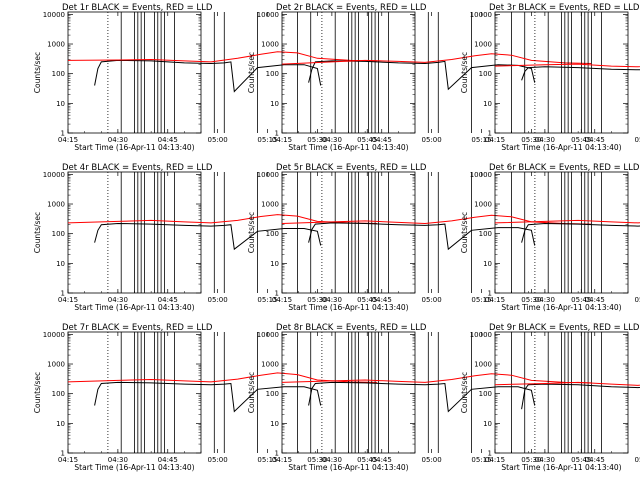  I want to click on panel-title: Det 8r BLACK = Events, RED = LLD, so click(351, 328).